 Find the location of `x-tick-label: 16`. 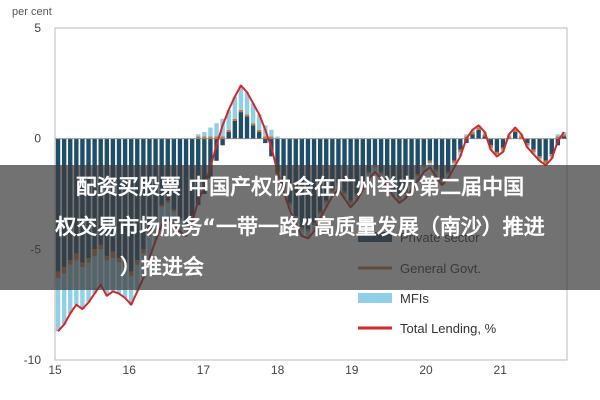

x-tick-label: 16 is located at coordinates (130, 370).